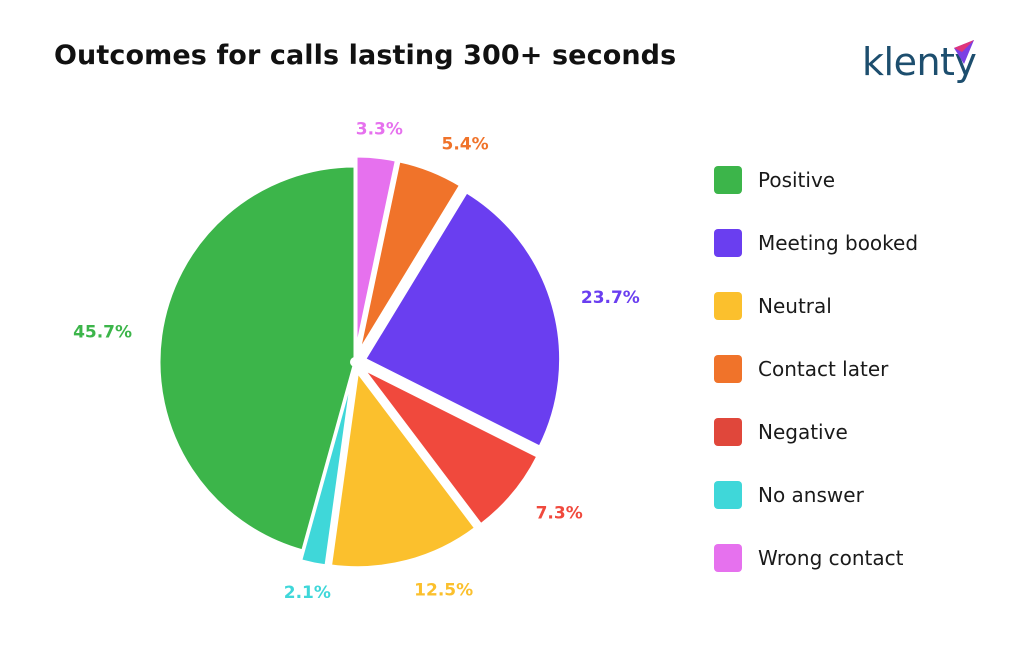 This screenshot has width=1024, height=672. Describe the element at coordinates (797, 180) in the screenshot. I see `legend-label: Positive` at that location.